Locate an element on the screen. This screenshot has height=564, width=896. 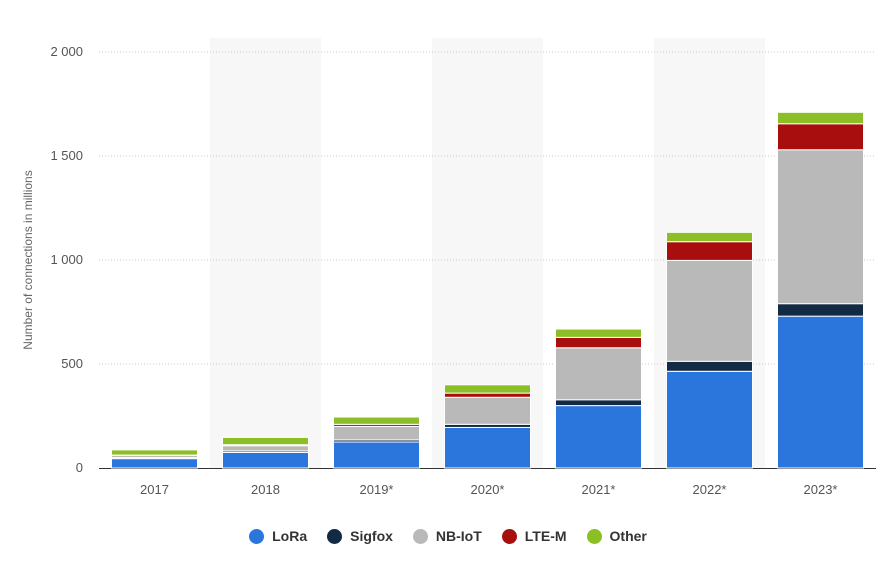
x-tick-label: 2017 is located at coordinates (154, 489).